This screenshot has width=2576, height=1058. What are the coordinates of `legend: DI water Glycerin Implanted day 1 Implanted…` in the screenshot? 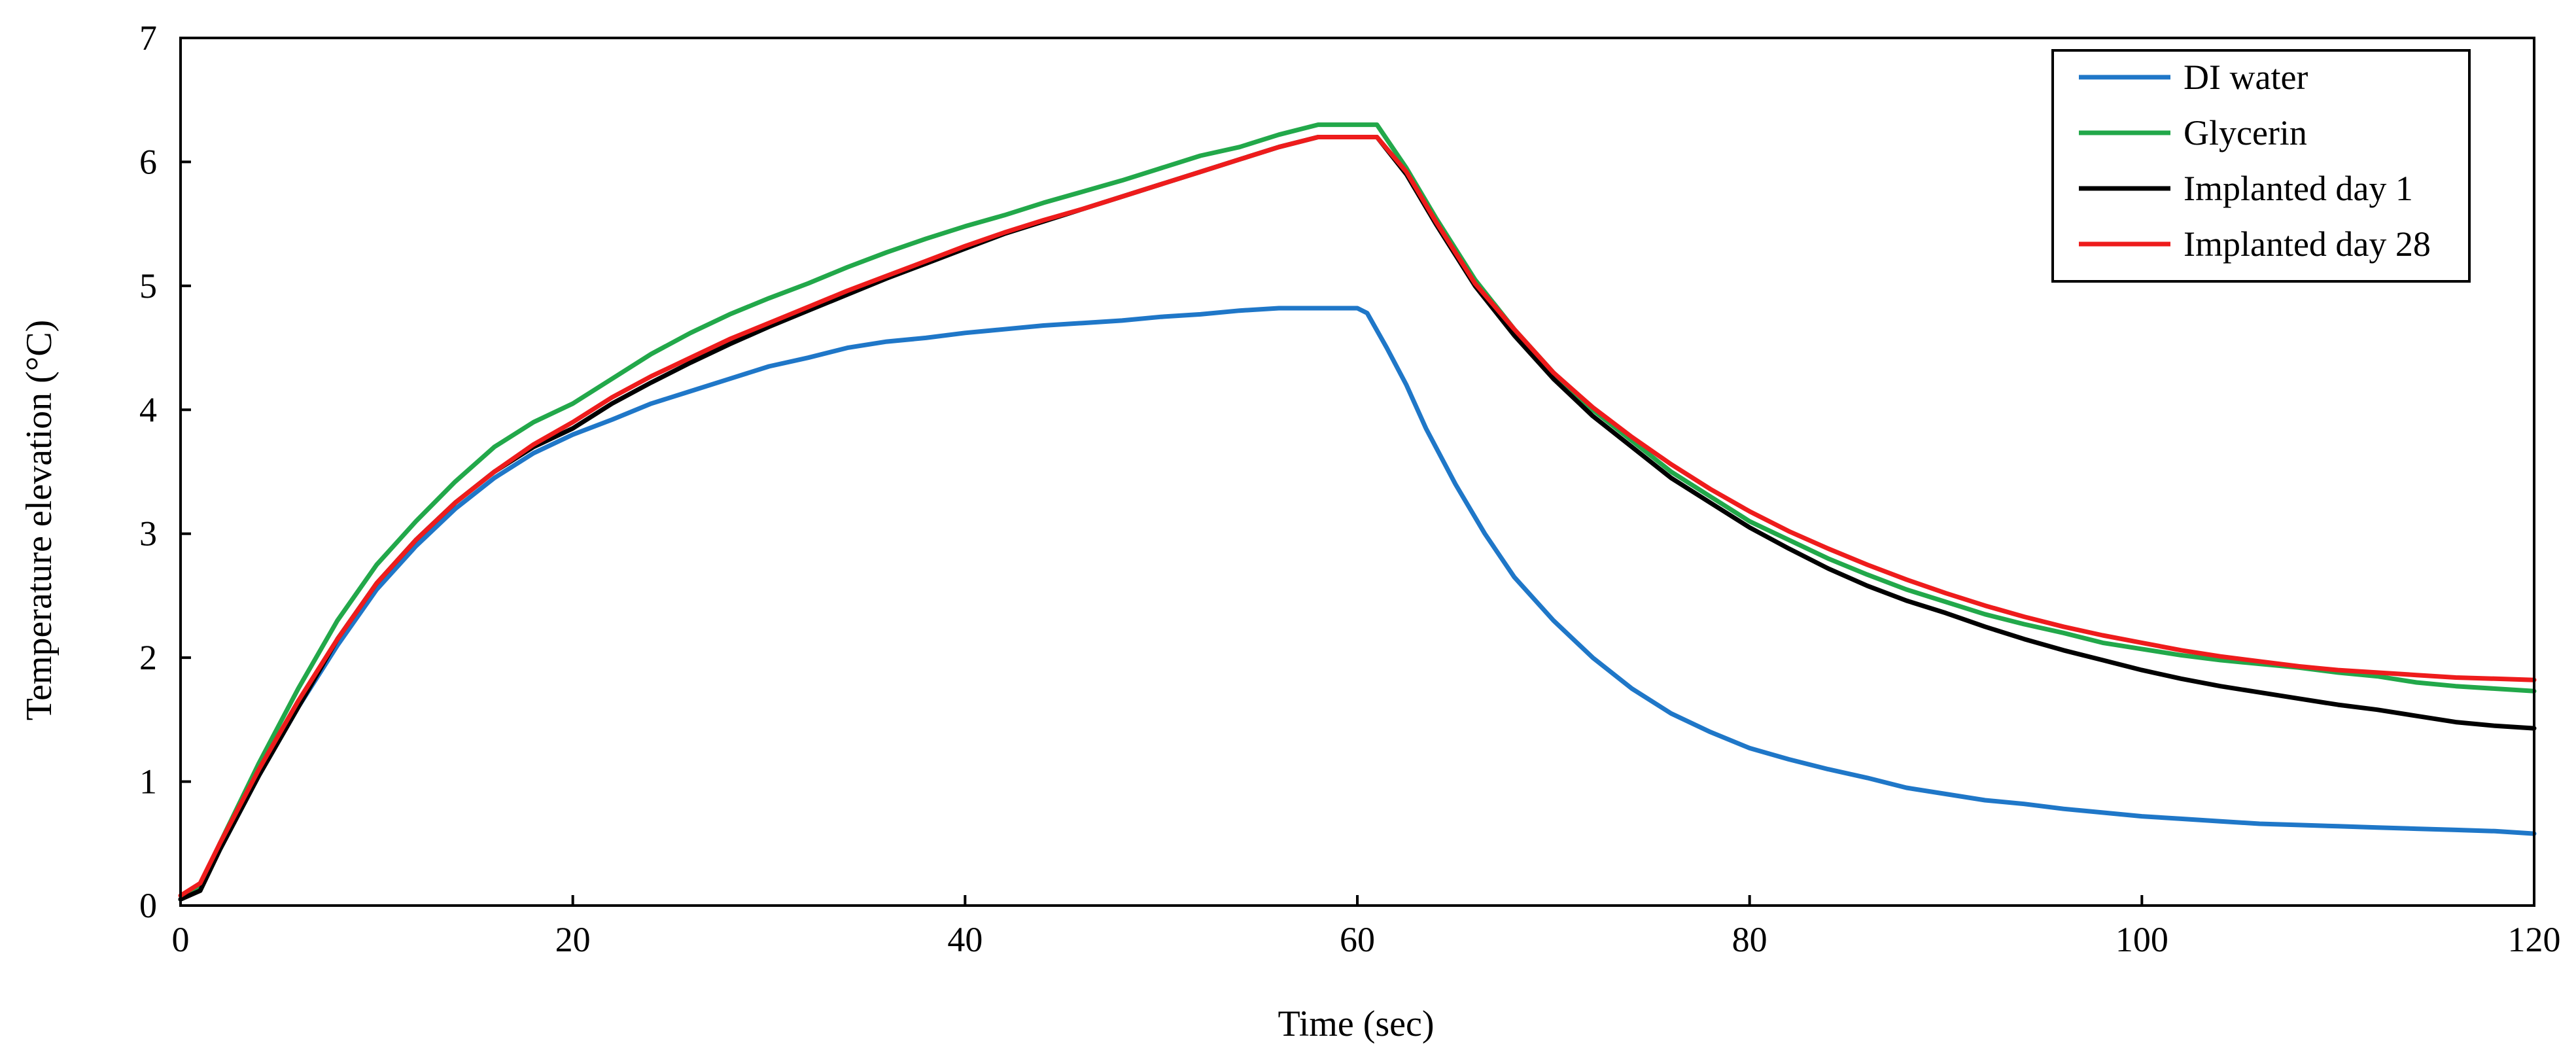 It's located at (2261, 166).